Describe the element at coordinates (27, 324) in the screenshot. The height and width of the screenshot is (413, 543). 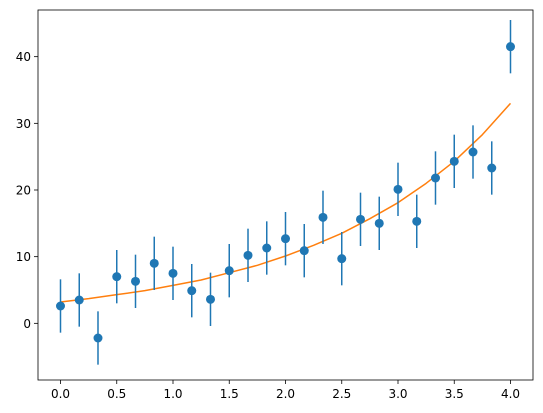
I see `y-tick-label: 0` at that location.